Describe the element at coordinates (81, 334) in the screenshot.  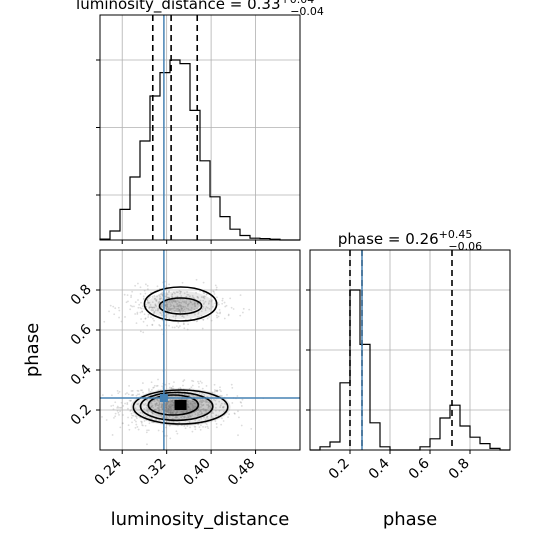
I see `y-tick-label: 0.6` at that location.